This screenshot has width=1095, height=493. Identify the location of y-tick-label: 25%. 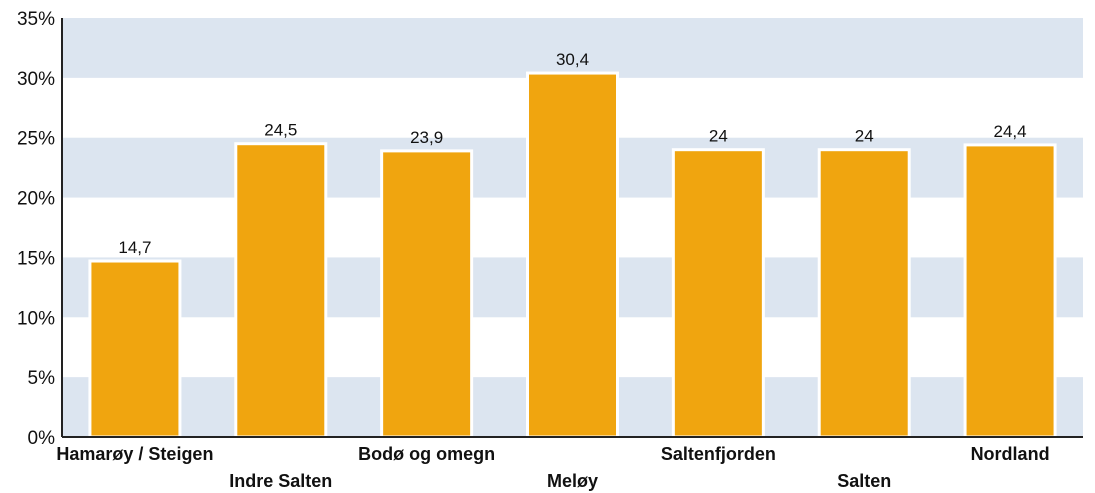
(36, 139).